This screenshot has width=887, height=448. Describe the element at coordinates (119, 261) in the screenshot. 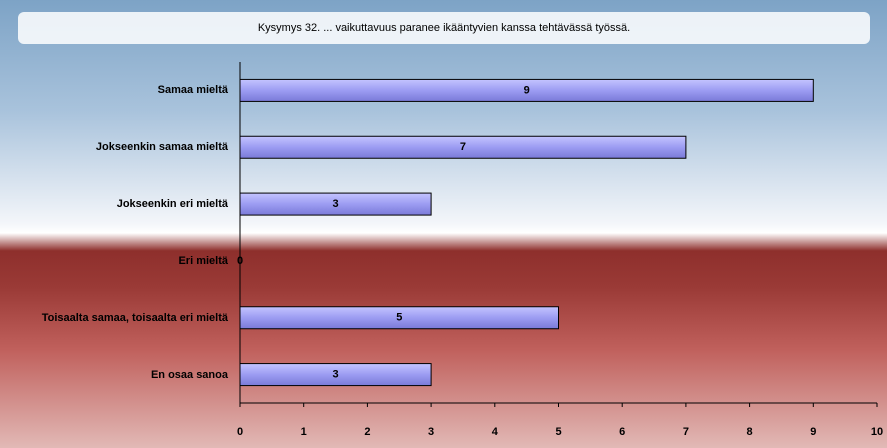

I see `y-tick-label: Eri mieltä` at that location.